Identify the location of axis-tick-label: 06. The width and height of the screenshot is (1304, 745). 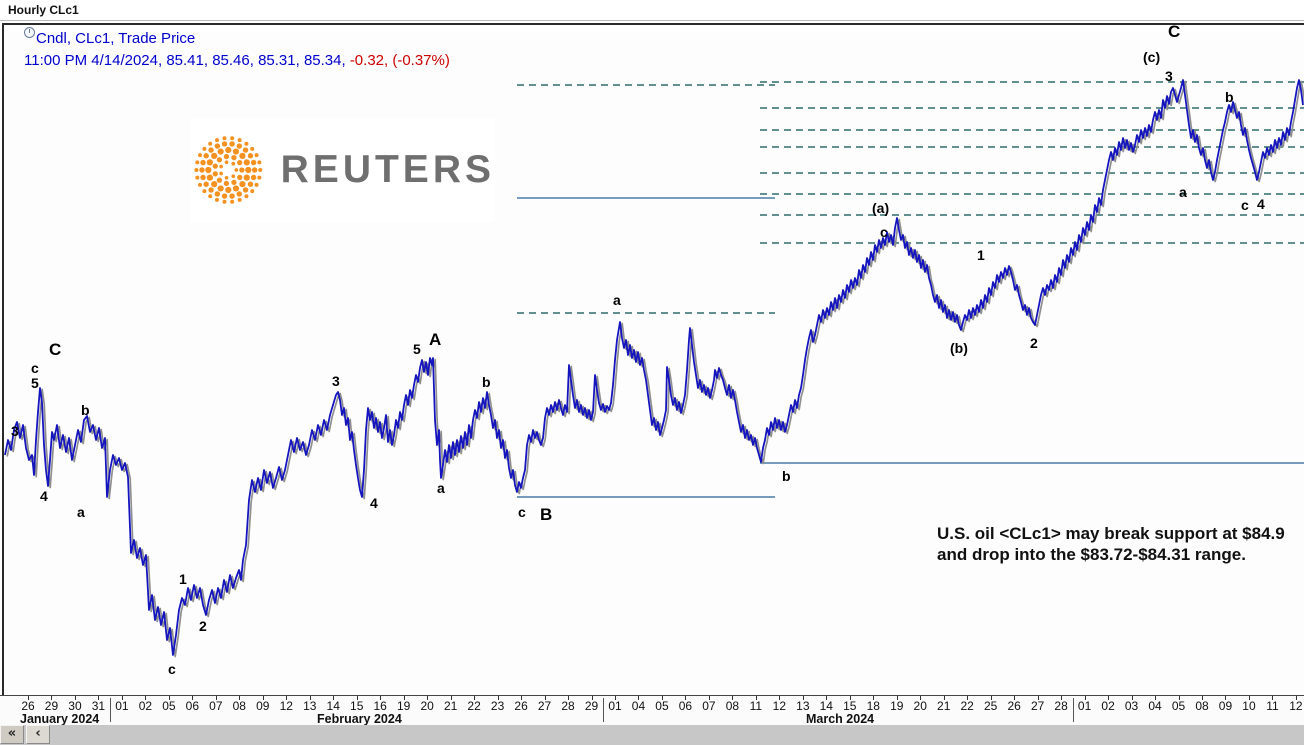
(192, 706).